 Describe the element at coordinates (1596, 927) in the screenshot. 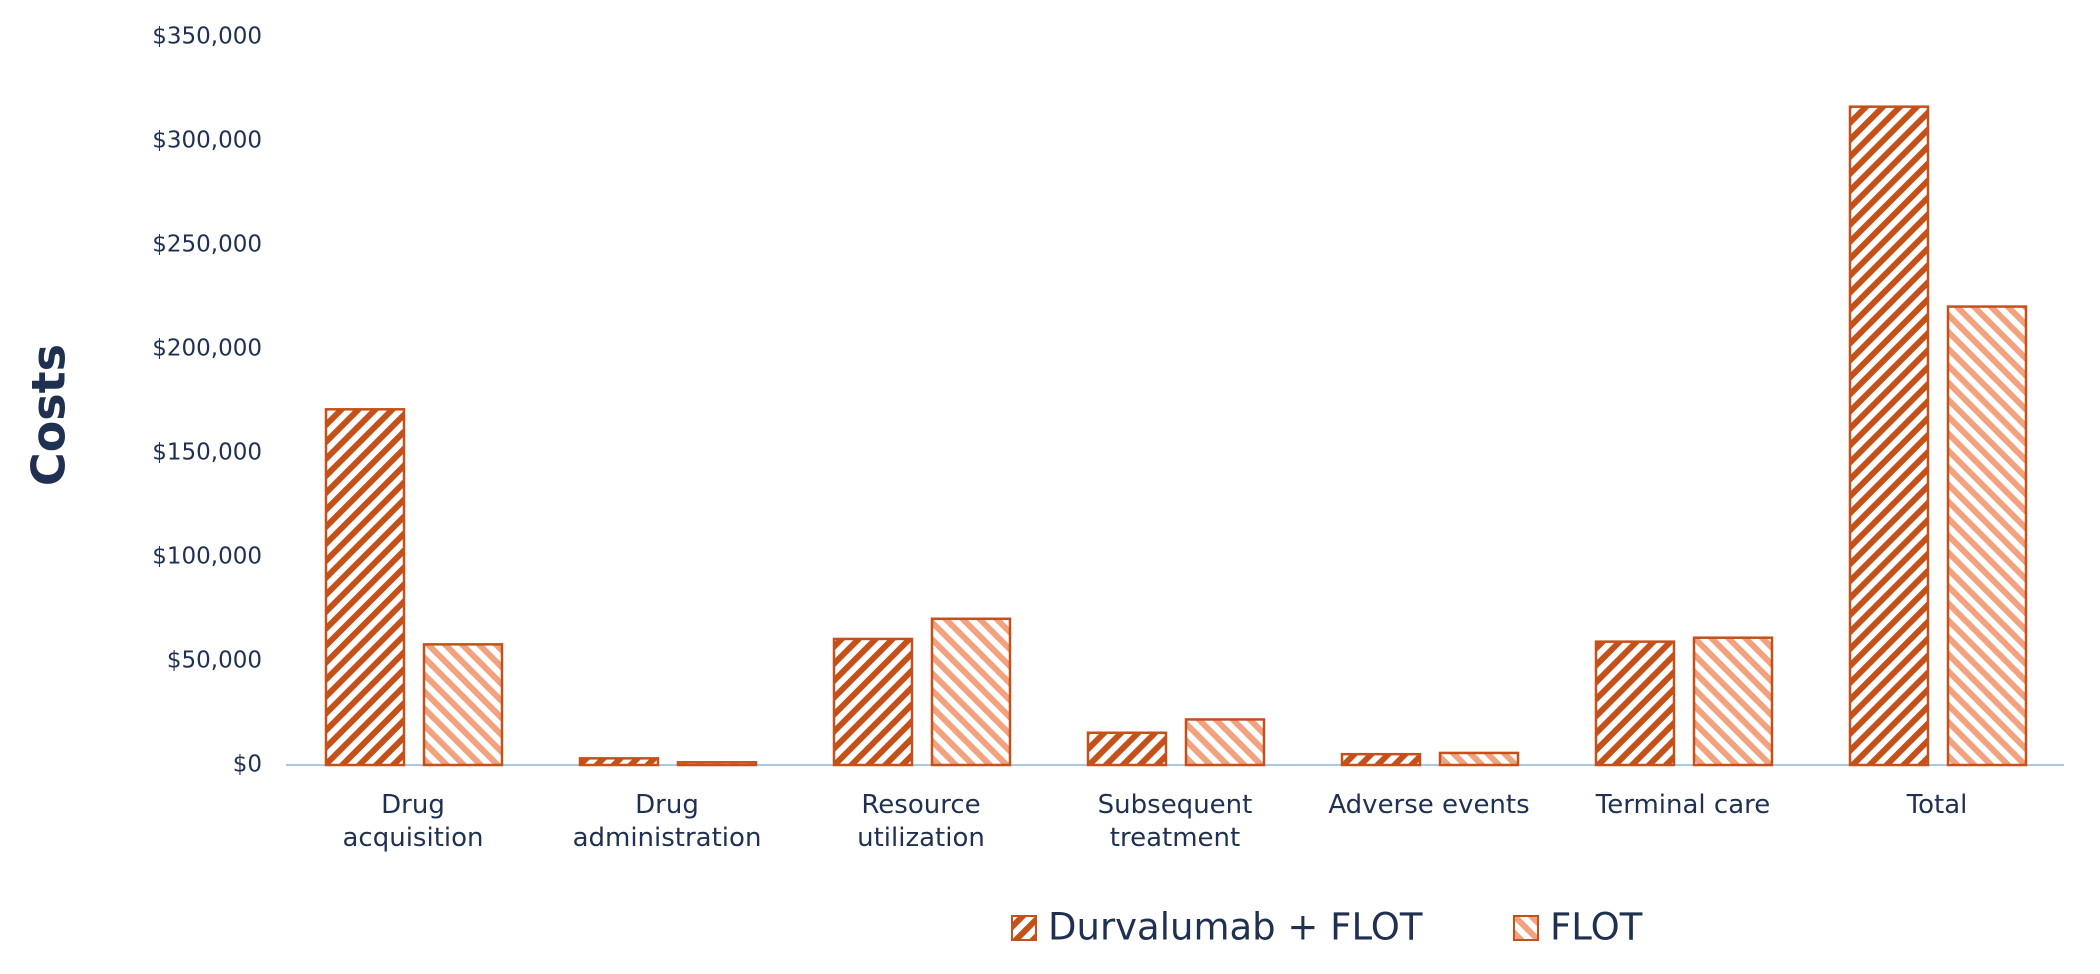

I see `legend-label: FLOT` at that location.